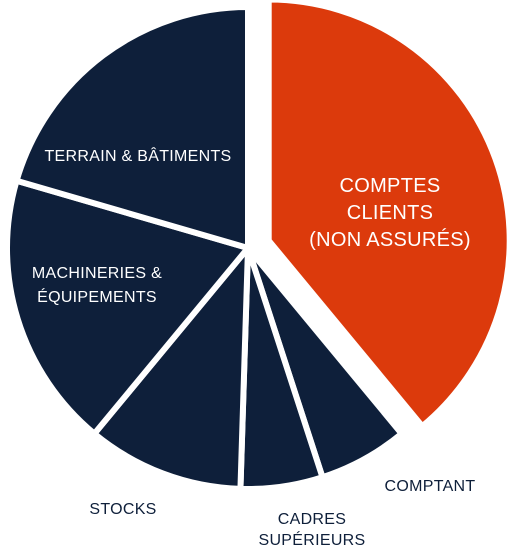  I want to click on slice-label: CADRES SUPÉRIEURS, so click(311, 530).